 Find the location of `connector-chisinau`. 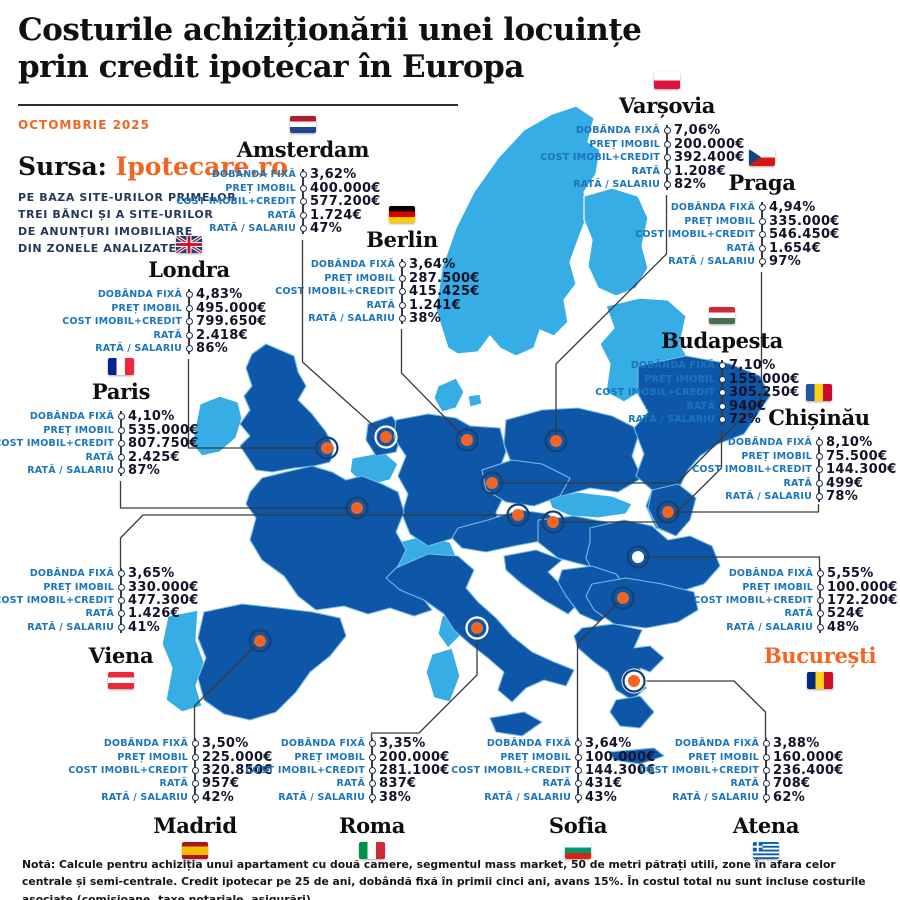

connector-chisinau is located at coordinates (744, 508).